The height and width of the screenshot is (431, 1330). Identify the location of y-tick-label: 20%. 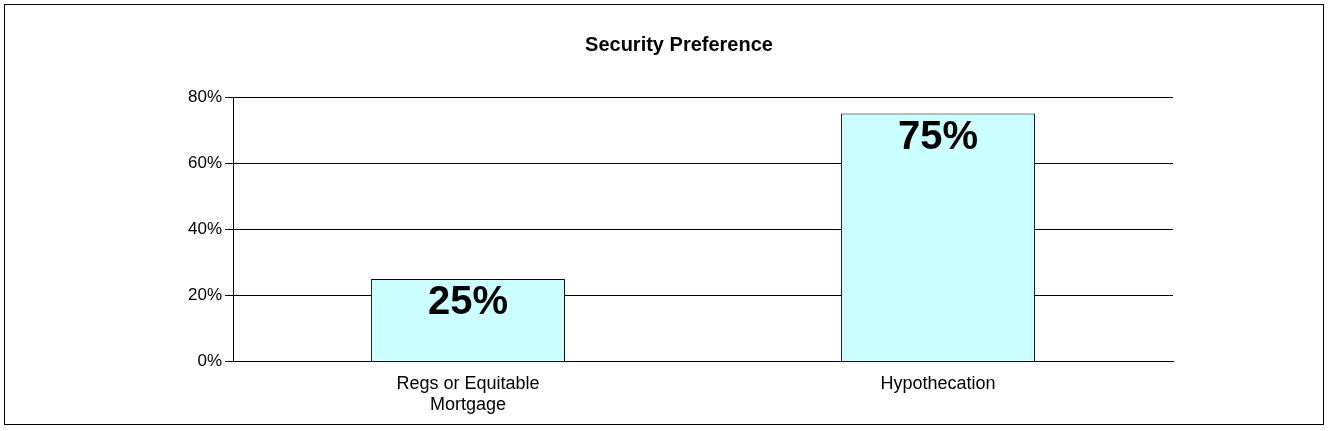
(205, 295).